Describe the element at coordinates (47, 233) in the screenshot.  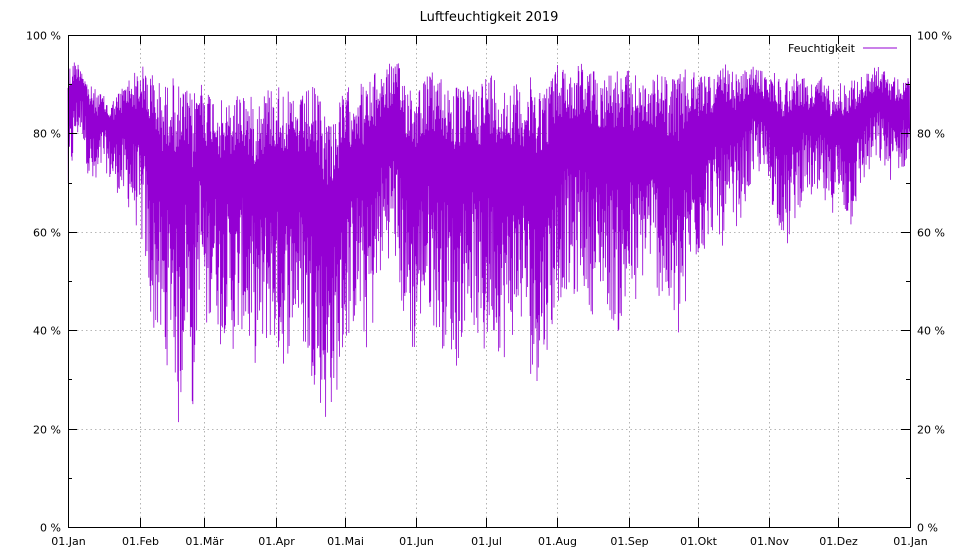
I see `y-tick-label: 60 %` at that location.